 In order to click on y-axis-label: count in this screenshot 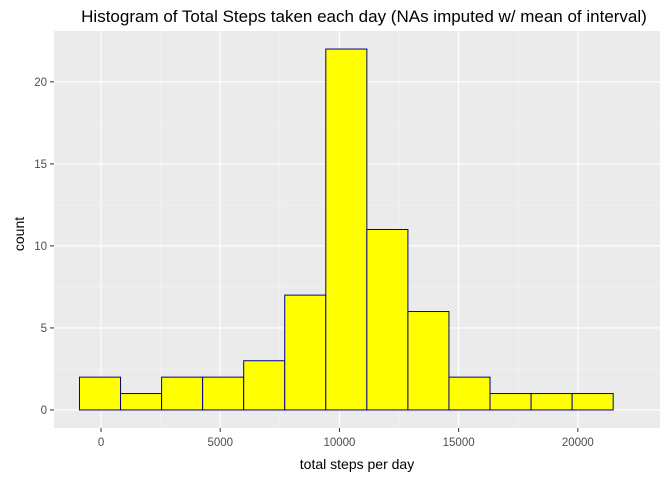, I will do `click(19, 234)`.